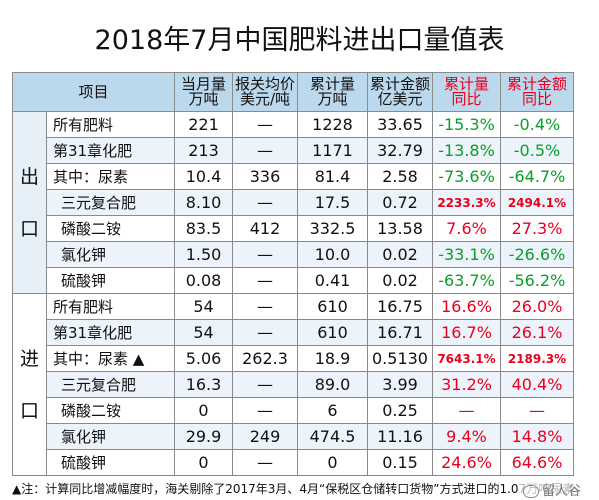 The height and width of the screenshot is (500, 599). What do you see at coordinates (466, 124) in the screenshot?
I see `cell-cumulative-volume-yoy: -15.3%` at bounding box center [466, 124].